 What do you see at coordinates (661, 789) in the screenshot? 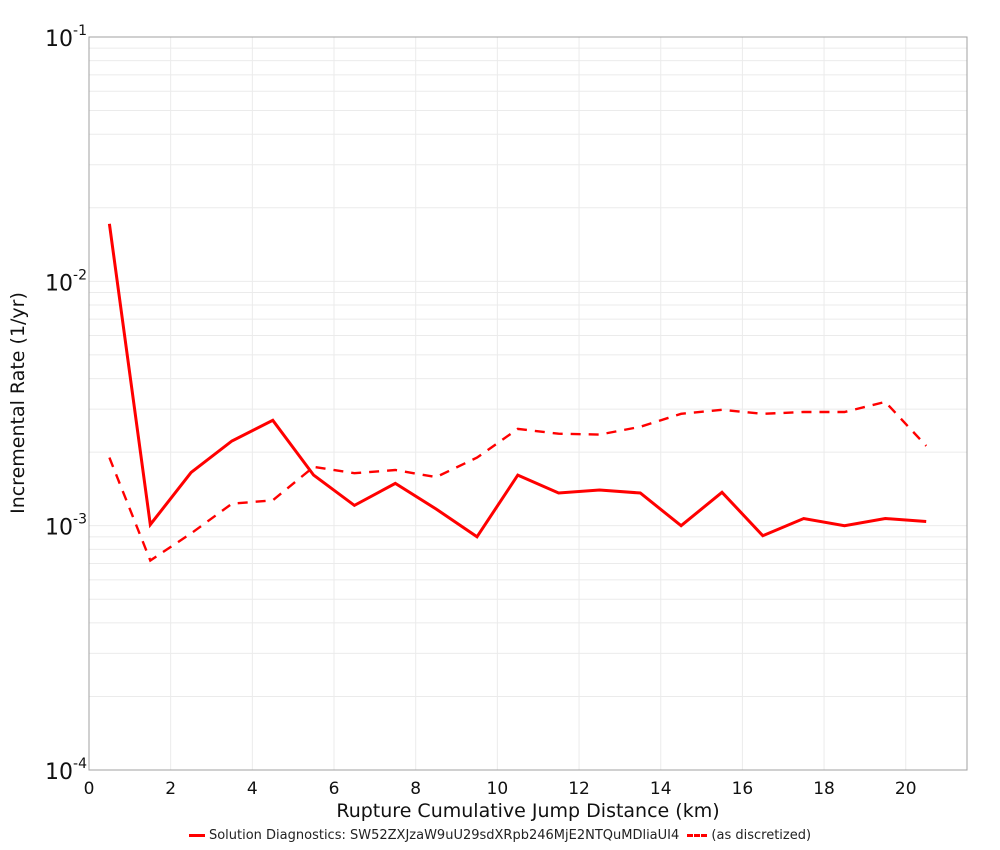
I see `x-tick-label: 14` at bounding box center [661, 789].